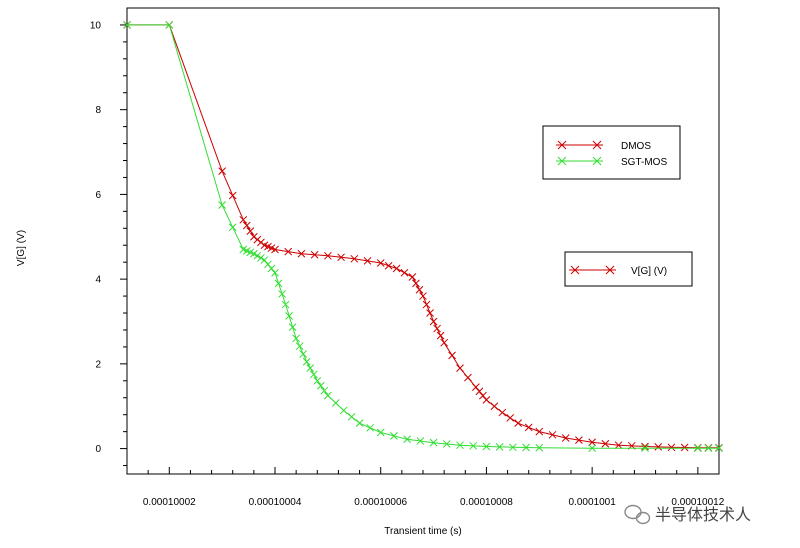 The height and width of the screenshot is (548, 800). Describe the element at coordinates (98, 280) in the screenshot. I see `y-tick-label: 4` at that location.